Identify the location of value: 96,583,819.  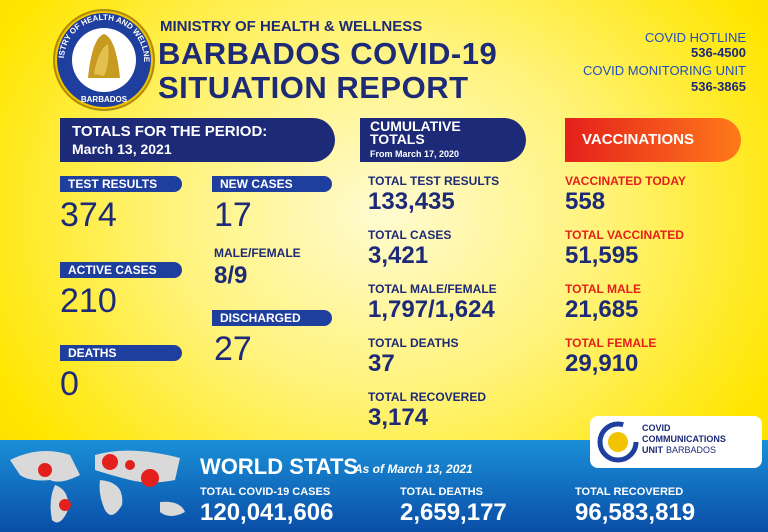
(635, 512).